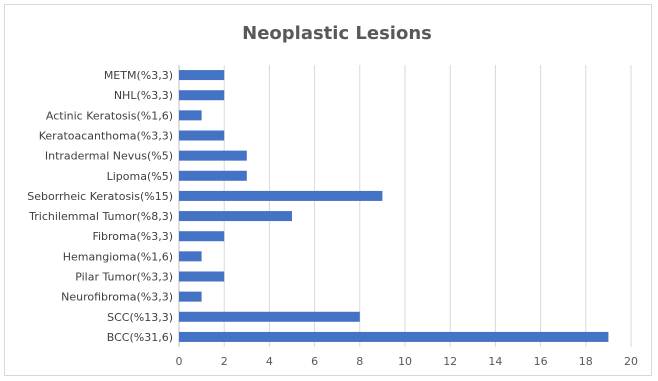 This screenshot has height=381, width=658. What do you see at coordinates (586, 361) in the screenshot?
I see `x-tick-label: 18` at bounding box center [586, 361].